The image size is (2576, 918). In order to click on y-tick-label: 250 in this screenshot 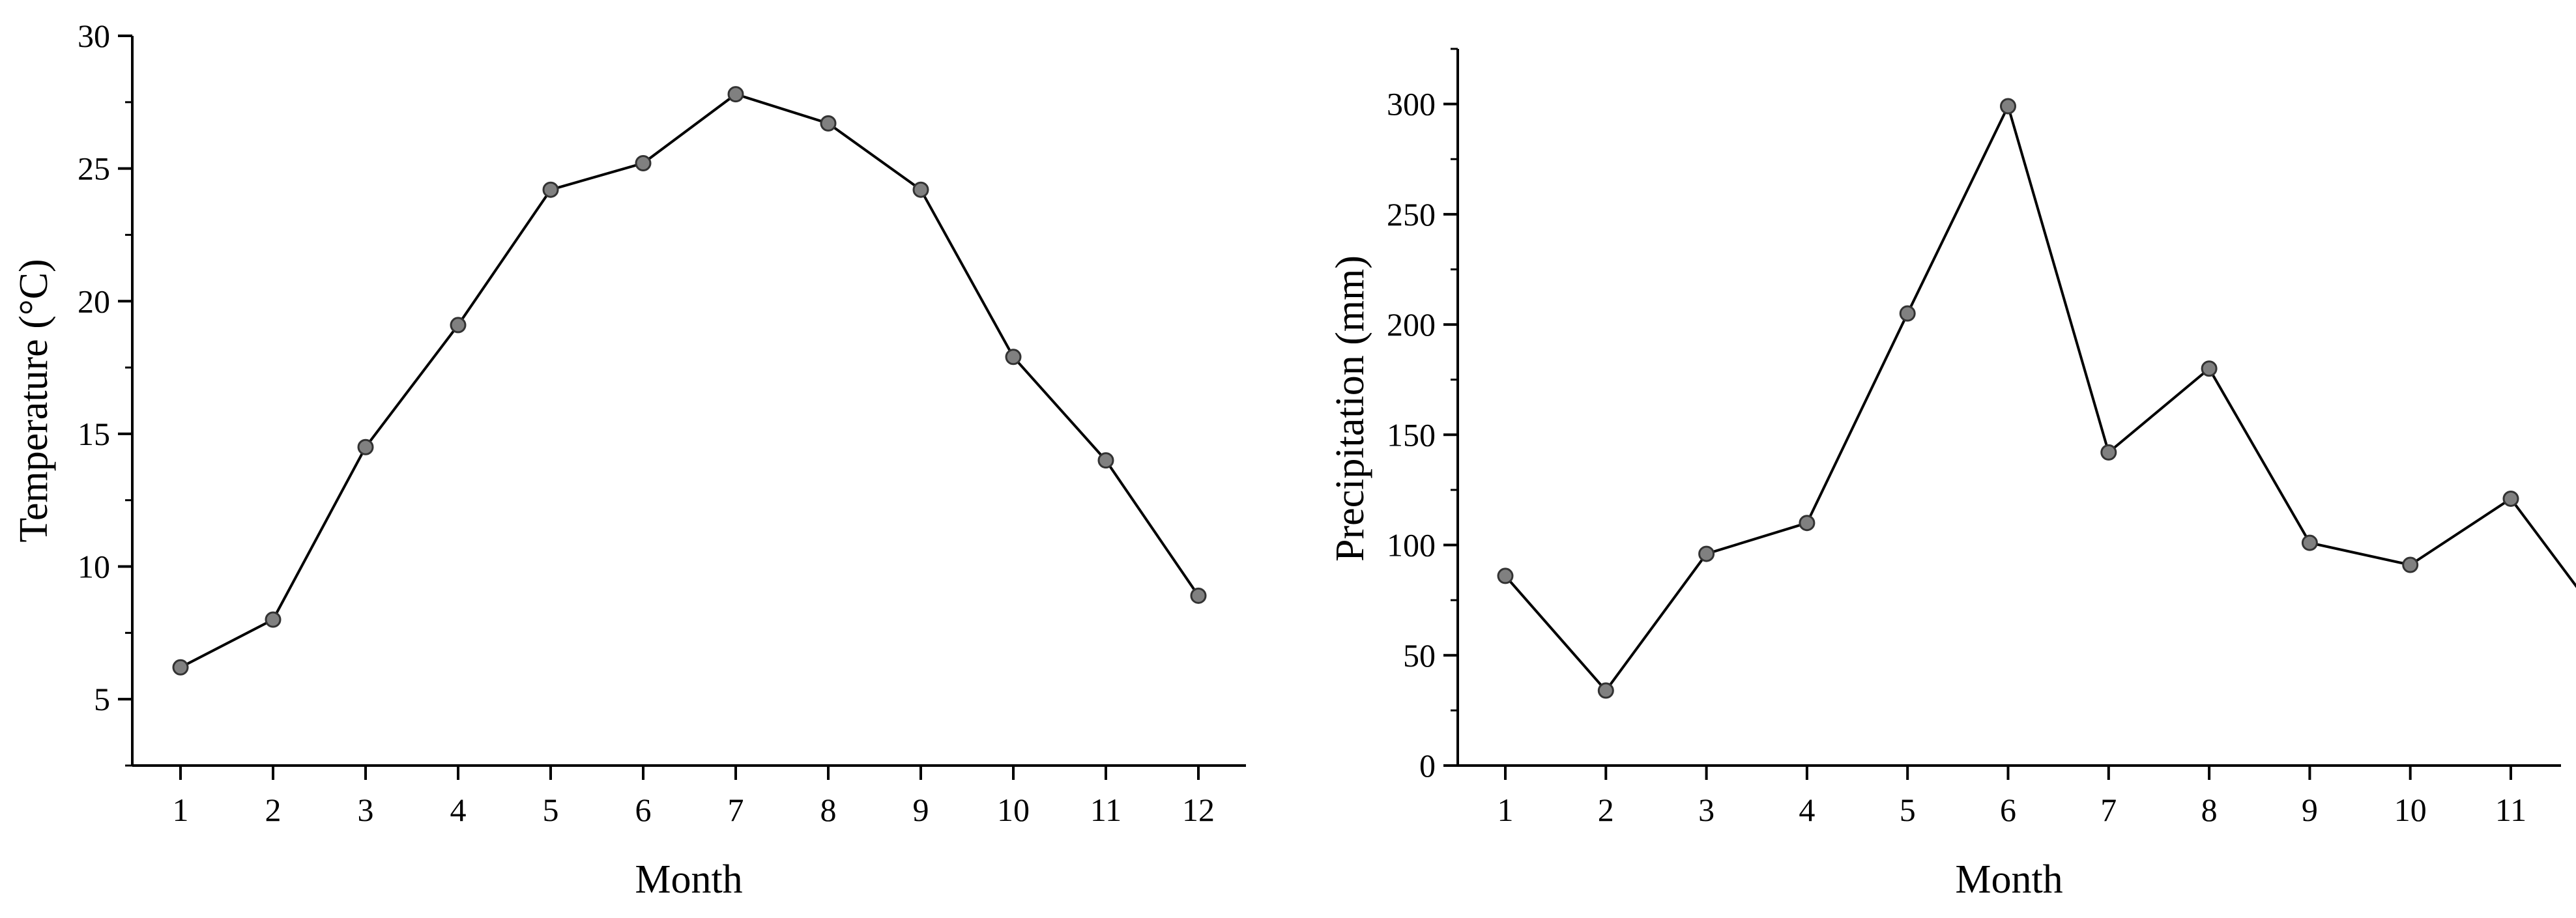, I will do `click(1411, 214)`.